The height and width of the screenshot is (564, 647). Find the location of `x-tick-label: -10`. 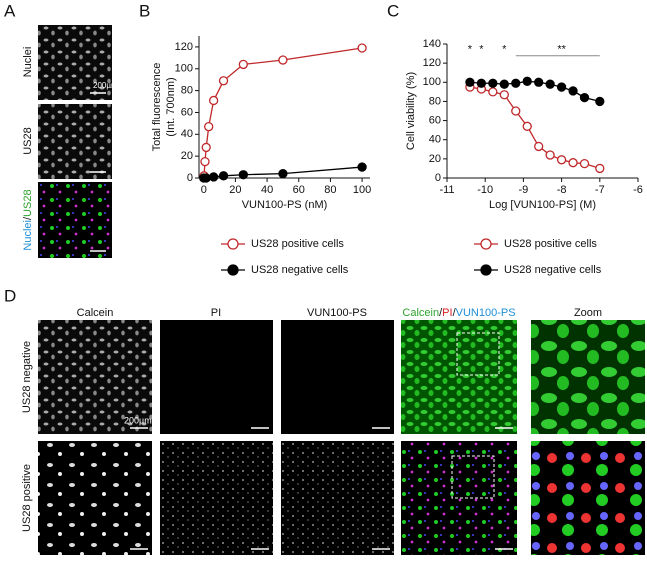

x-tick-label: -10 is located at coordinates (485, 190).